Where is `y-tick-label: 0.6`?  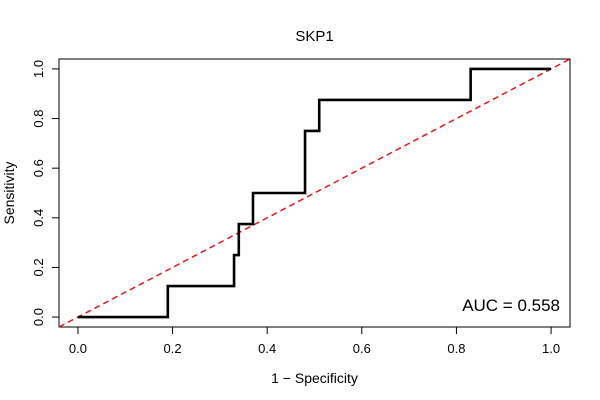
y-tick-label: 0.6 is located at coordinates (38, 168).